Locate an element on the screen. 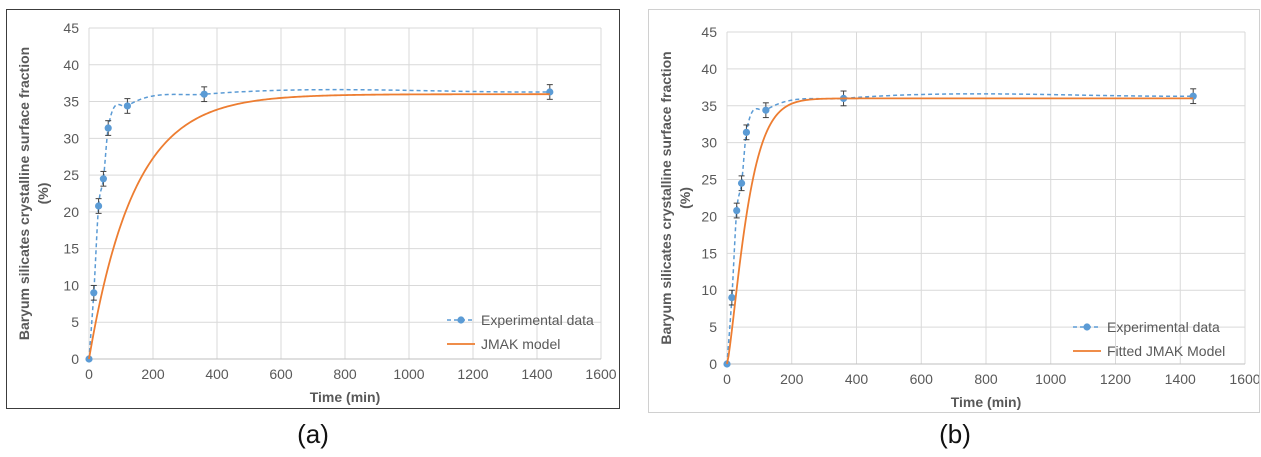  panel-label-b: (b) is located at coordinates (955, 434).